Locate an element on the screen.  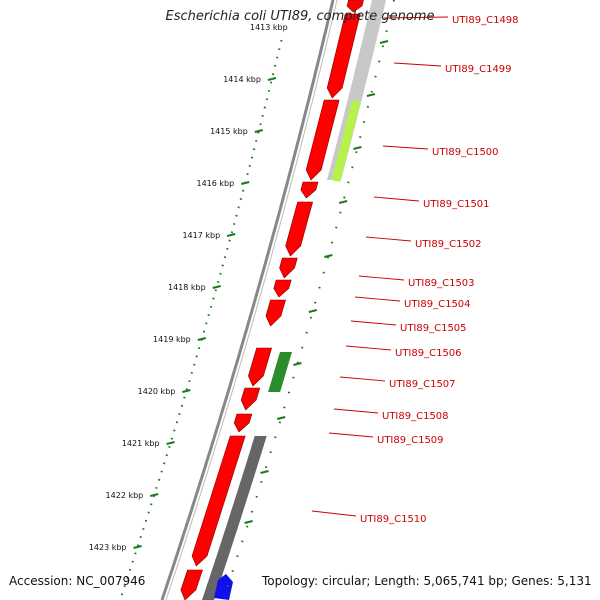
accession-text: Accession: NC_007946 is located at coordinates (77, 581).